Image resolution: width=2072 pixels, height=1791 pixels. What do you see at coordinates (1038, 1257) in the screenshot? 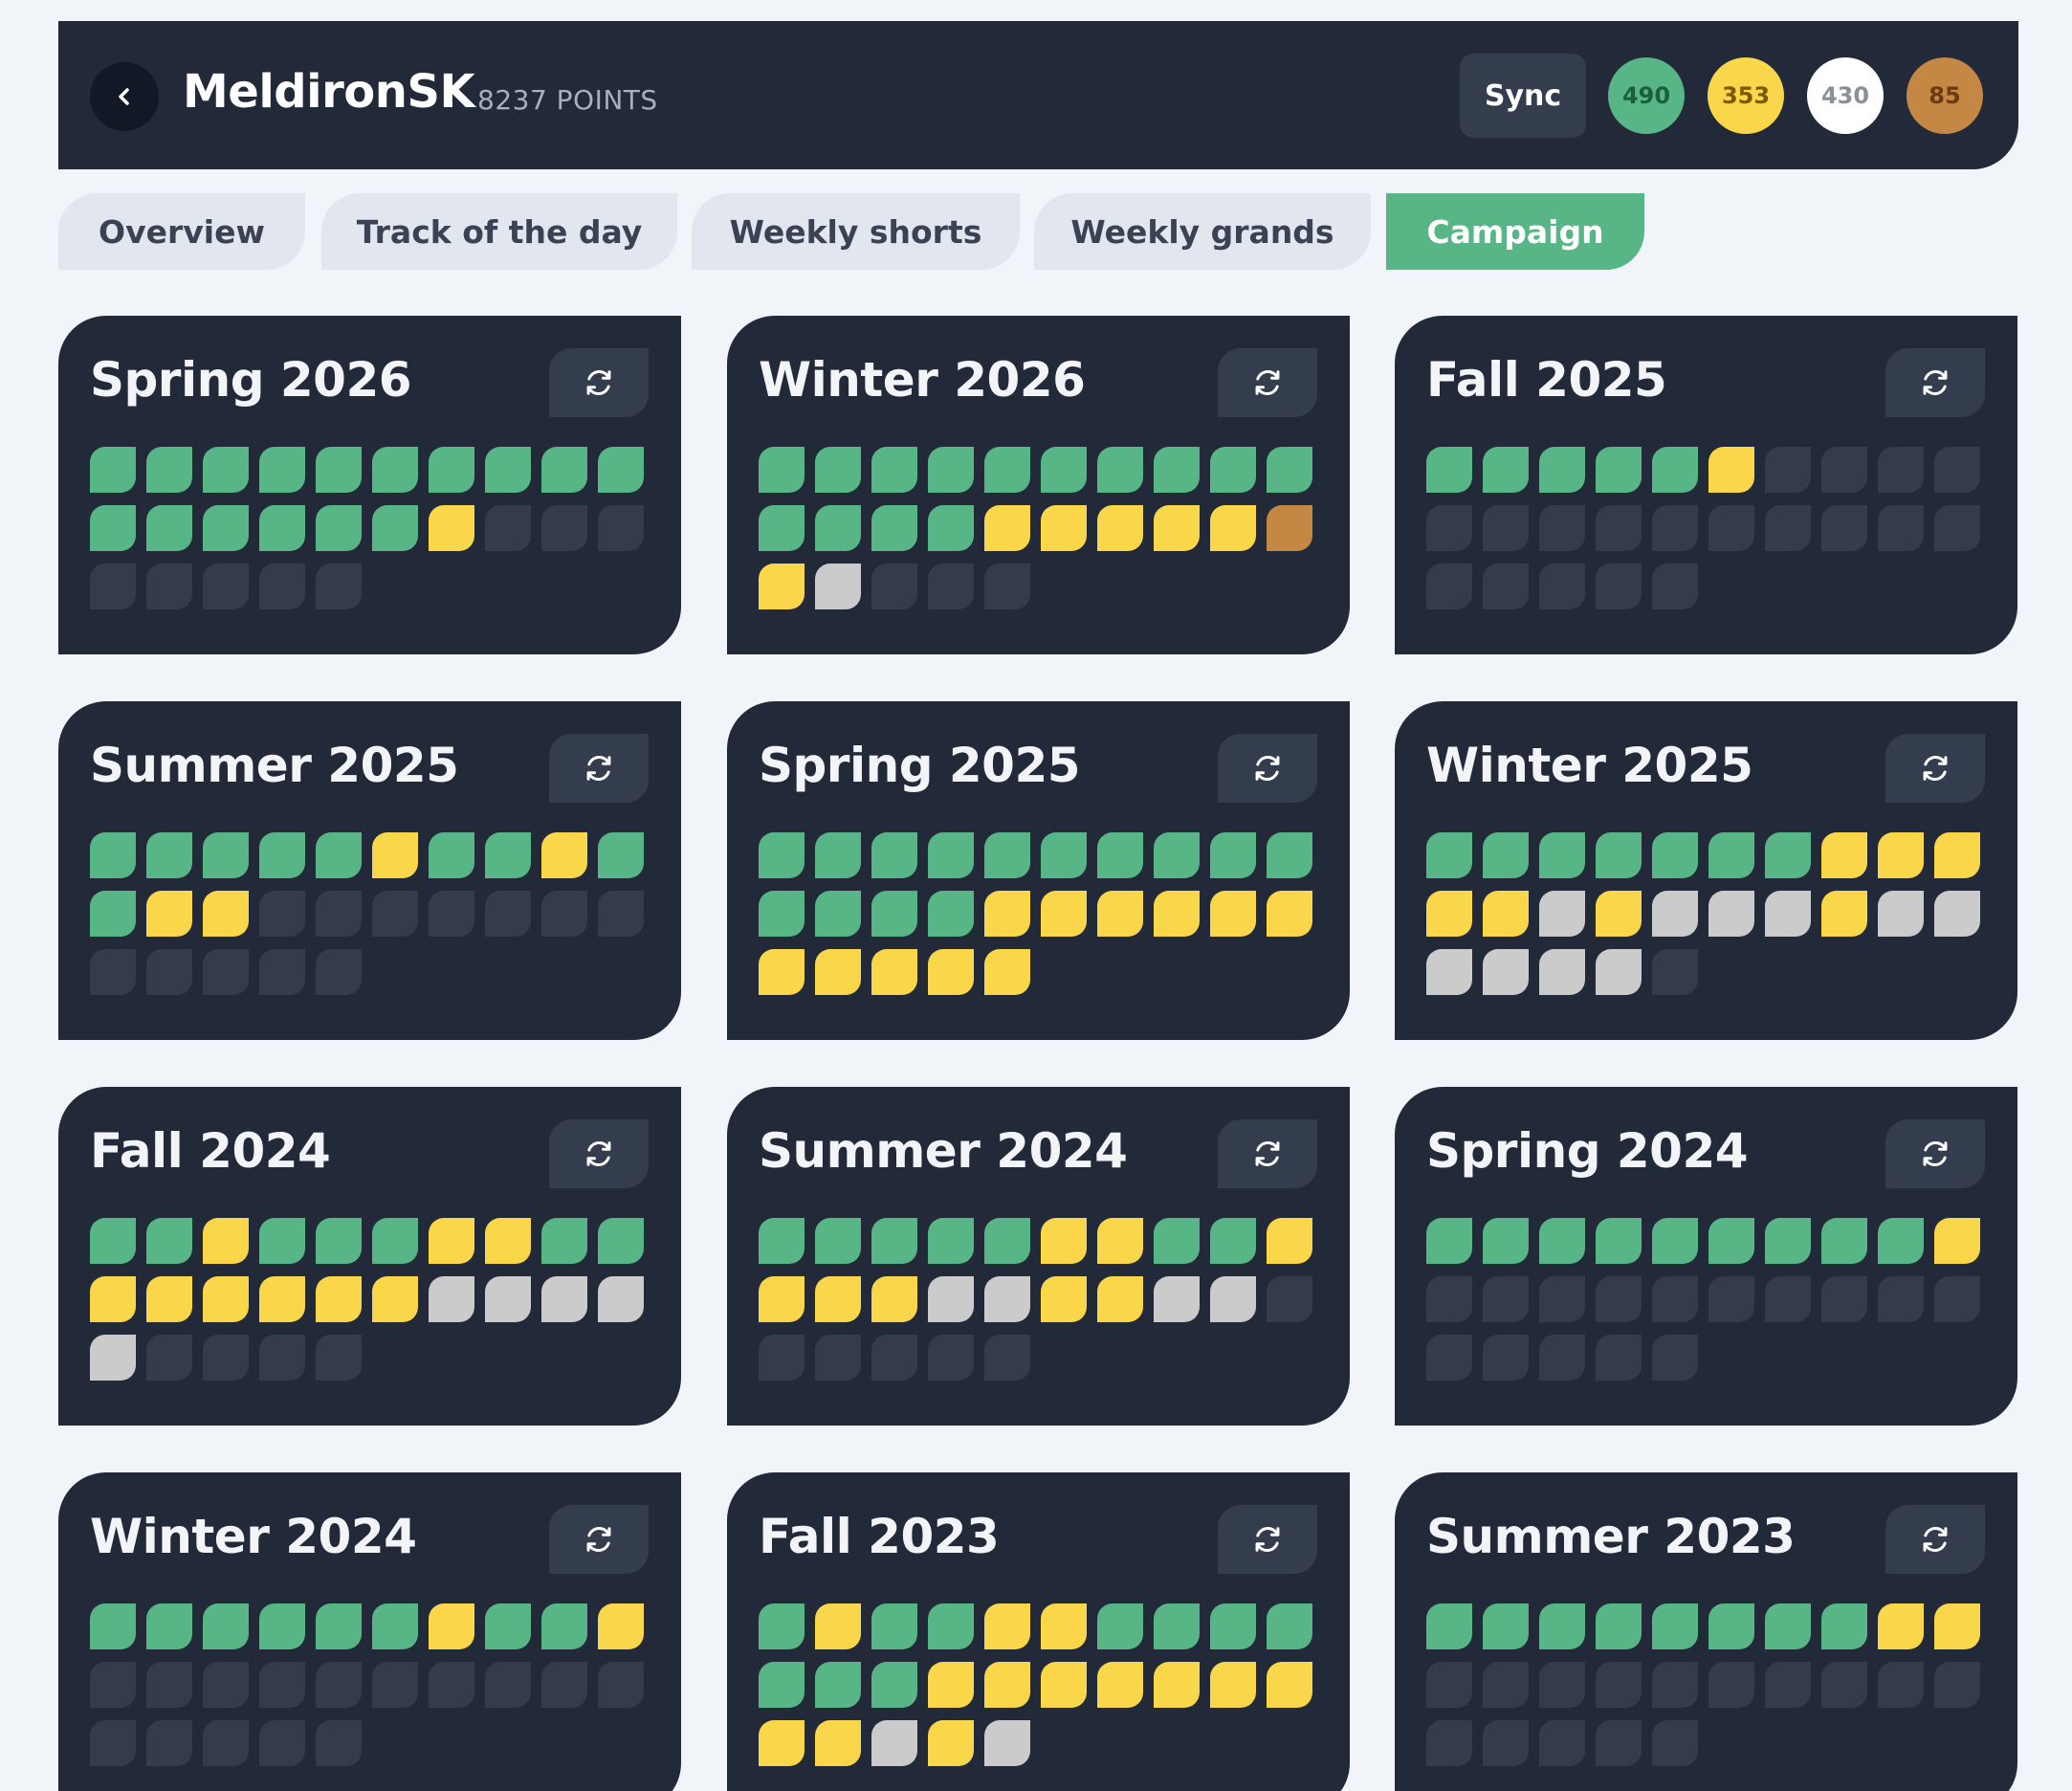
I see `campaign-card: Summer 2024` at bounding box center [1038, 1257].